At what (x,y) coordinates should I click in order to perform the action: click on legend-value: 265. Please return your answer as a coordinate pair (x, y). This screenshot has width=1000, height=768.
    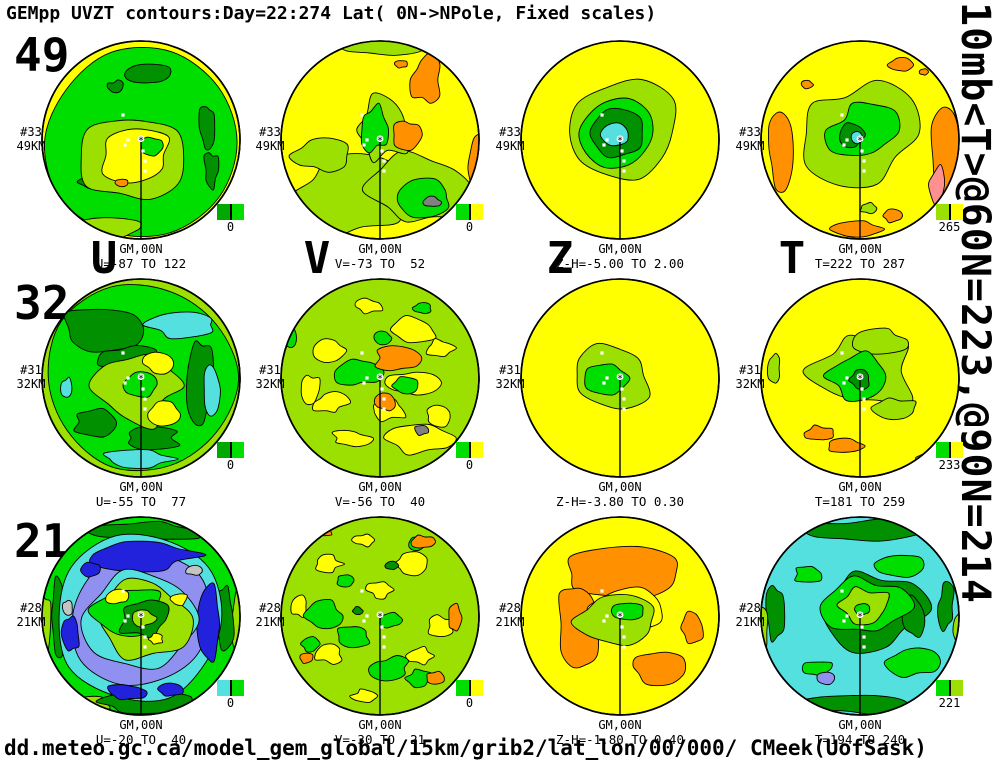
    Looking at the image, I should click on (949, 227).